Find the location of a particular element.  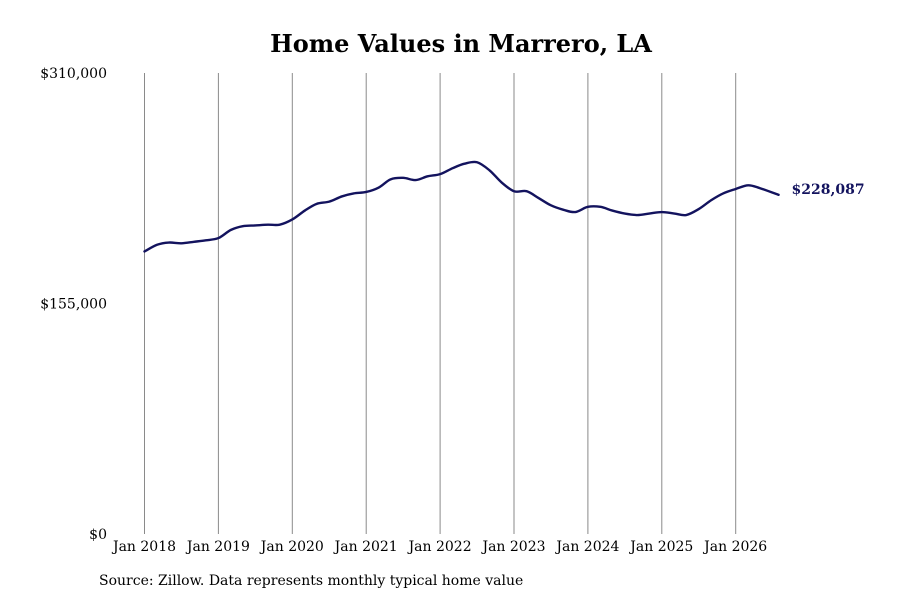

y-axis: $0 $155,000 $310,000 is located at coordinates (73, 304).